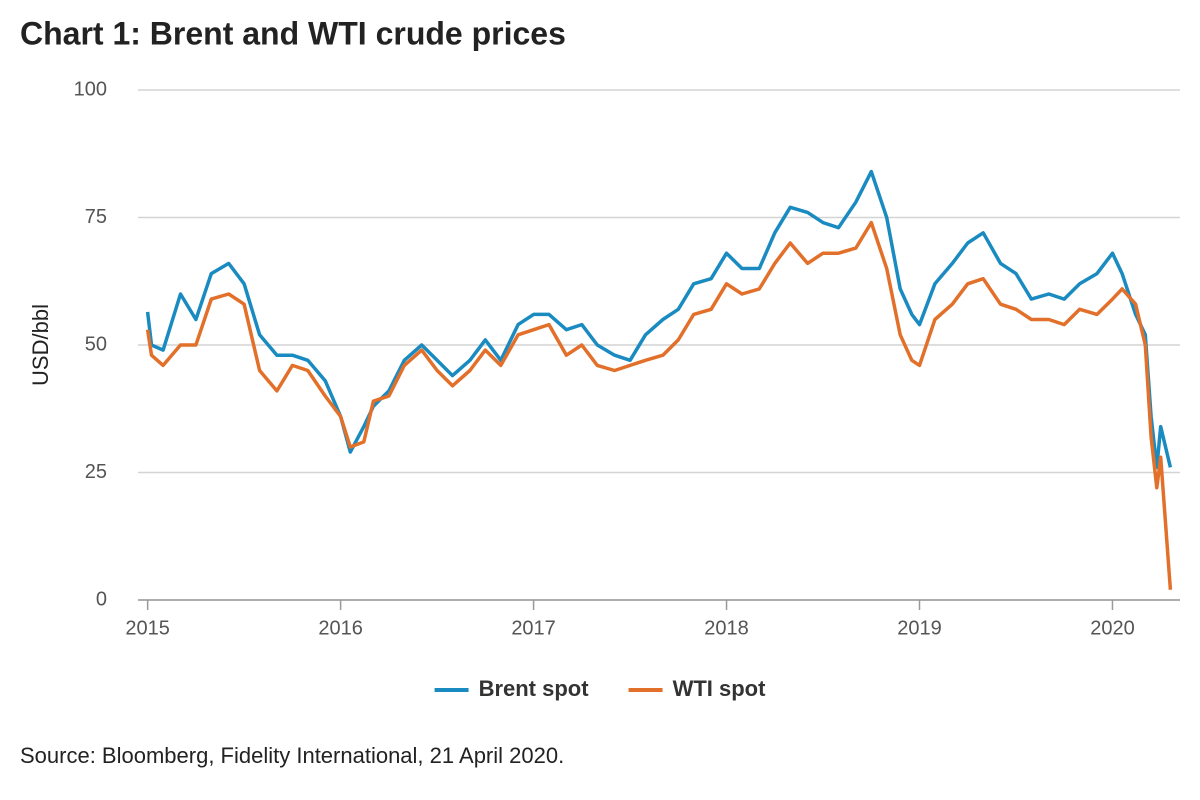 This screenshot has height=800, width=1200. I want to click on x-tick-label: 2020, so click(1112, 628).